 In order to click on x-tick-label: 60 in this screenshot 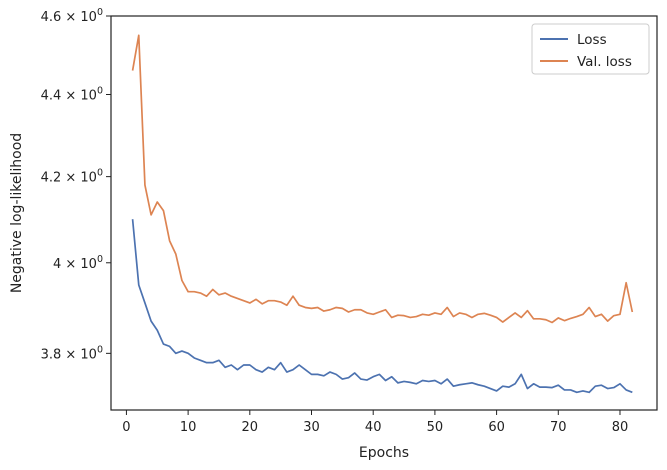, I will do `click(496, 427)`.